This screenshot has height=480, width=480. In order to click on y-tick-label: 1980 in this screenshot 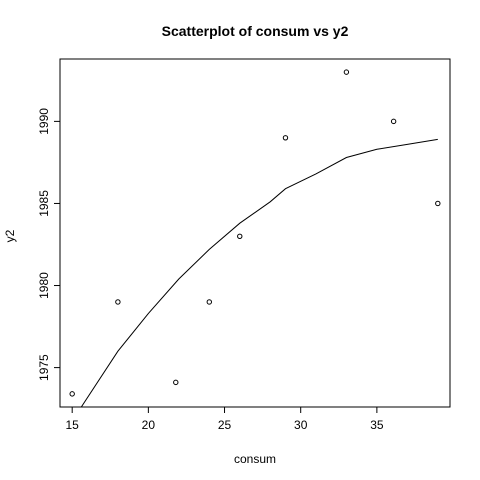, I will do `click(44, 285)`.